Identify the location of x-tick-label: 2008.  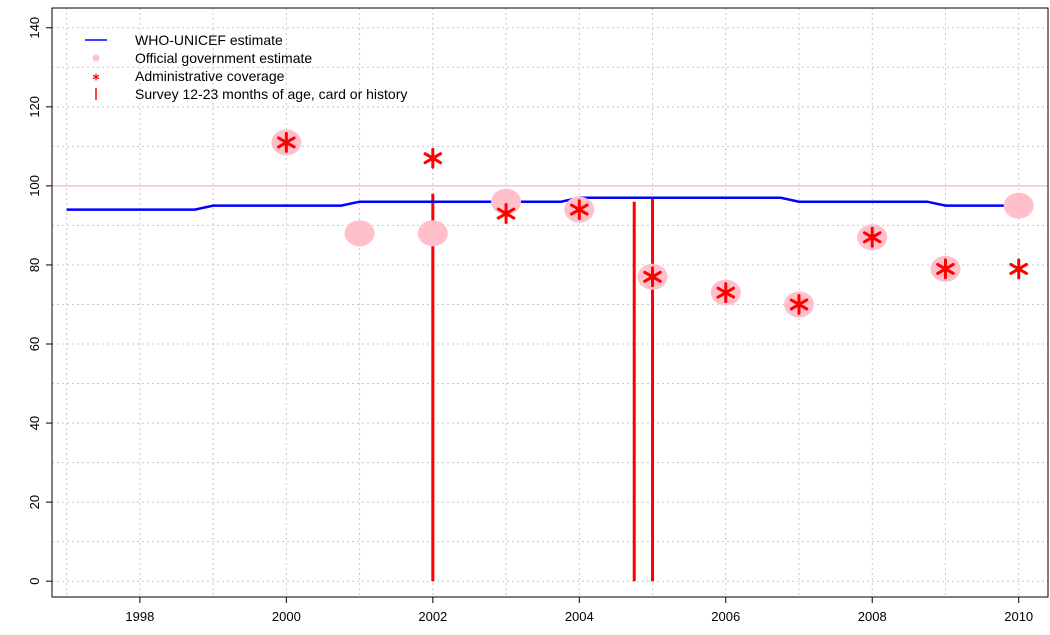
(872, 616).